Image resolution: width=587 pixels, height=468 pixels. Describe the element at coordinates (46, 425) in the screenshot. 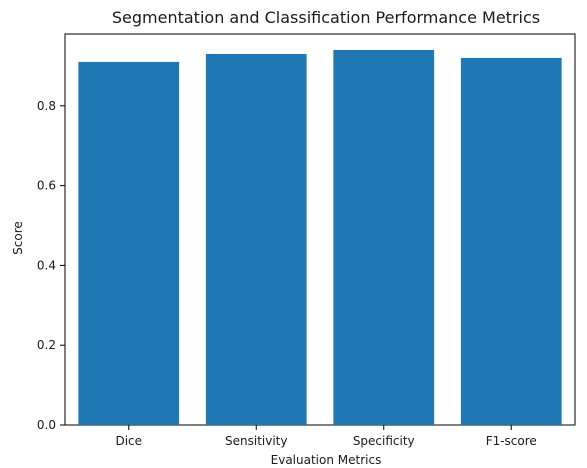

I see `y-tick-label: 0.0` at that location.